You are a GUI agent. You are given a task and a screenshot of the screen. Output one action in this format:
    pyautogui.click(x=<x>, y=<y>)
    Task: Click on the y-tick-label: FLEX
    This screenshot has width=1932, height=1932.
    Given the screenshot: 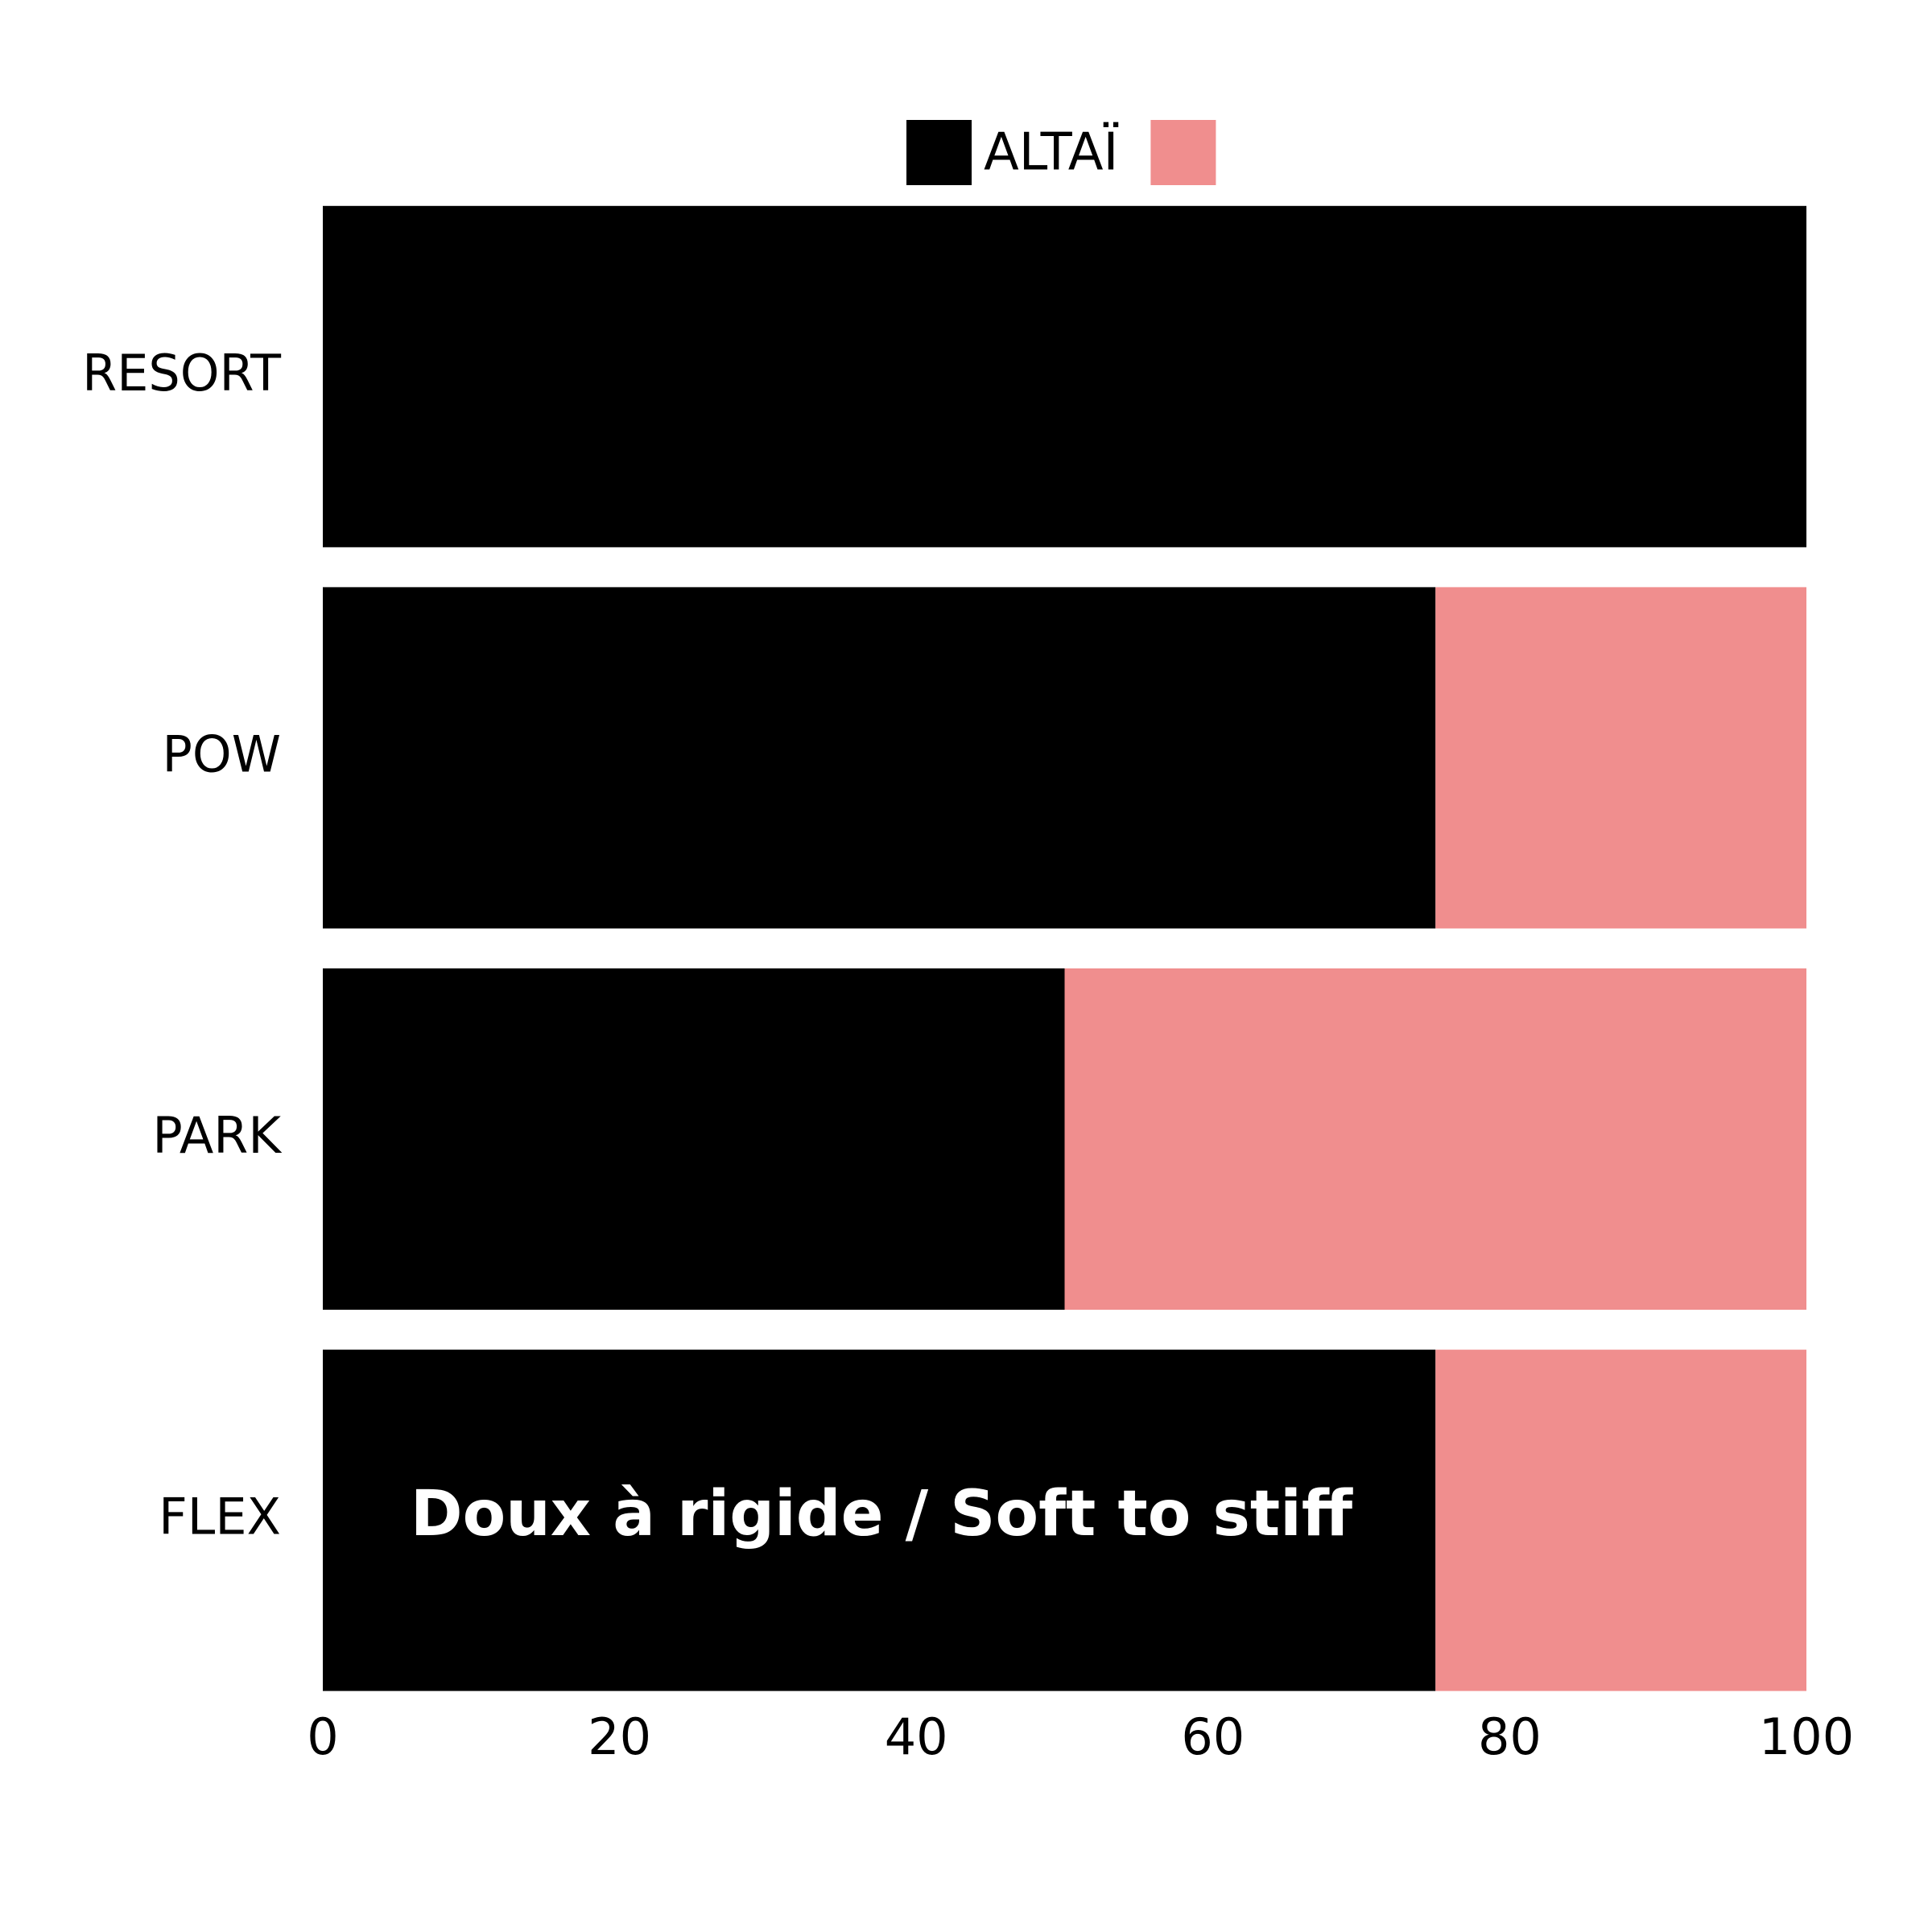 What is the action you would take?
    pyautogui.click(x=220, y=1517)
    